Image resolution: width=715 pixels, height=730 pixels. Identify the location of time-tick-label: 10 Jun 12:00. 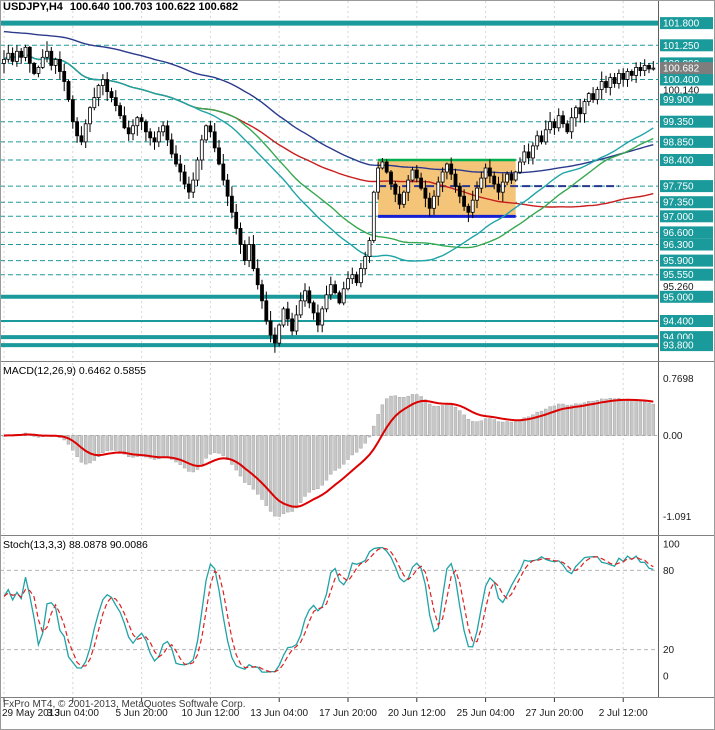
(210, 713).